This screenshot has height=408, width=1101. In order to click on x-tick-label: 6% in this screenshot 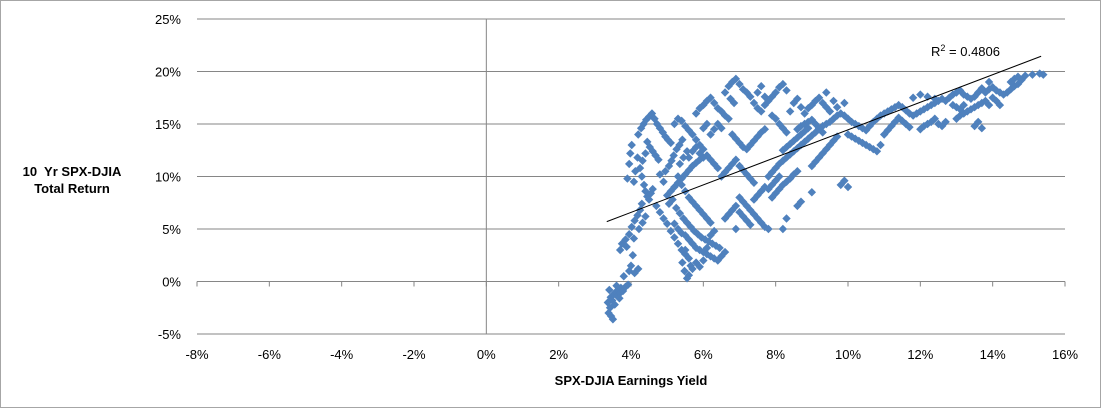, I will do `click(703, 354)`.